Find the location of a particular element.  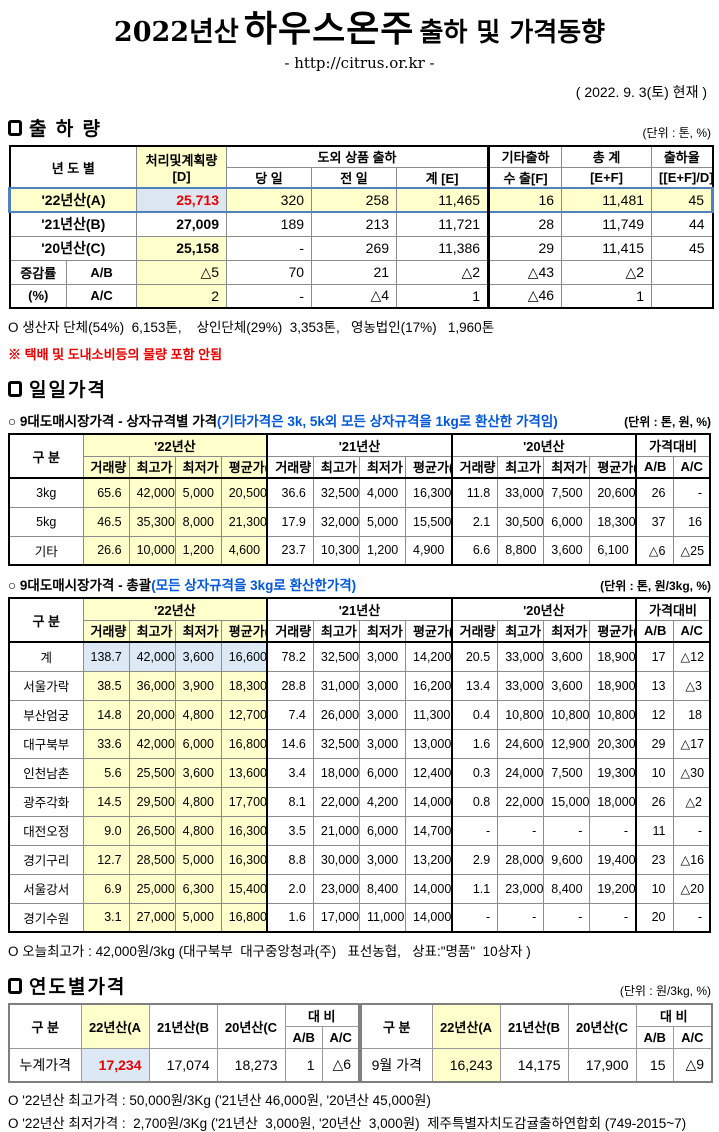

row-label: 9월 가격 is located at coordinates (395, 1065).